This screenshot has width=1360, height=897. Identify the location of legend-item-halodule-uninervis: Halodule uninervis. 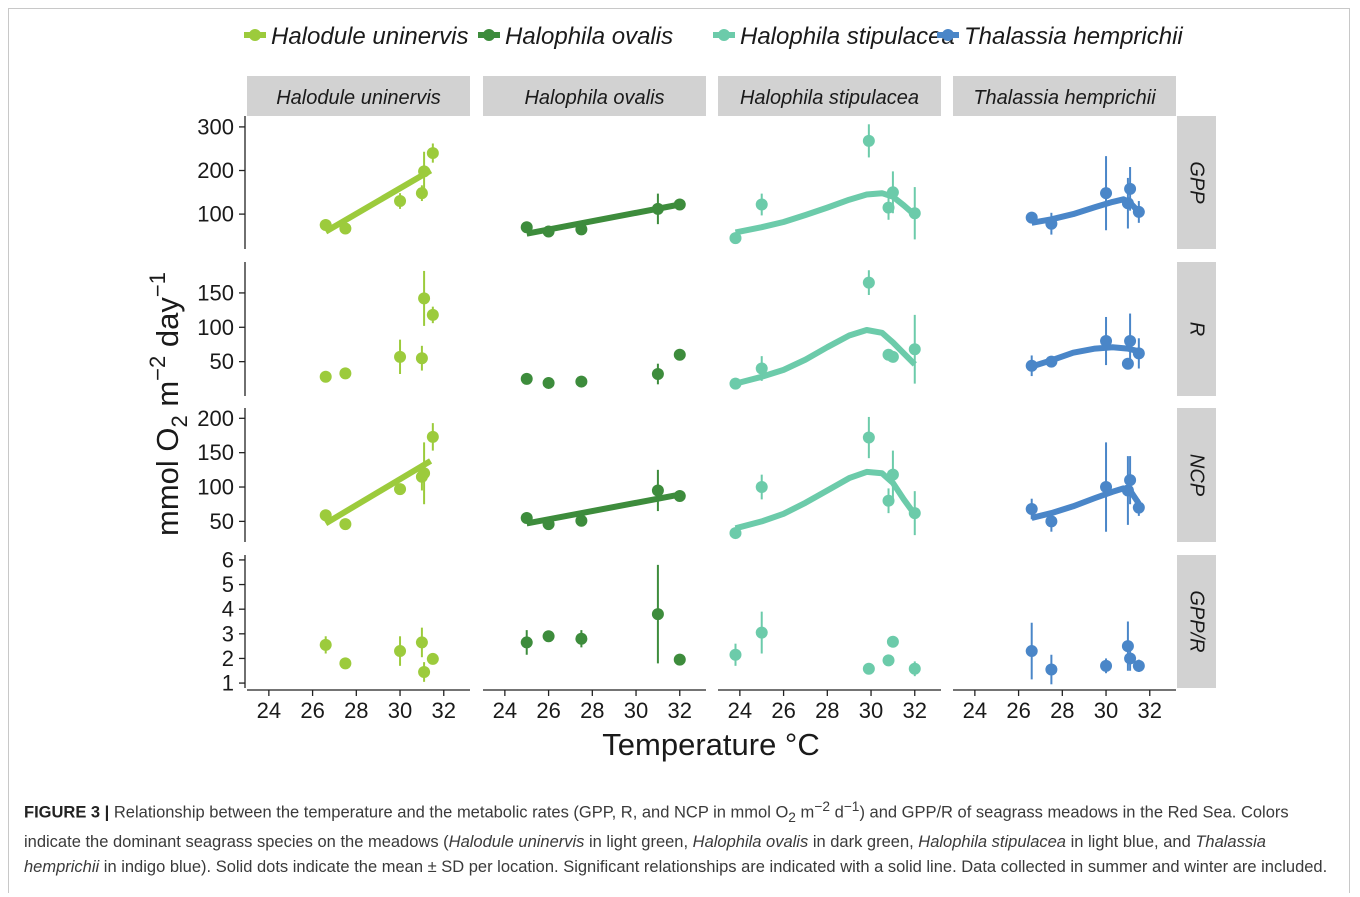
(356, 36).